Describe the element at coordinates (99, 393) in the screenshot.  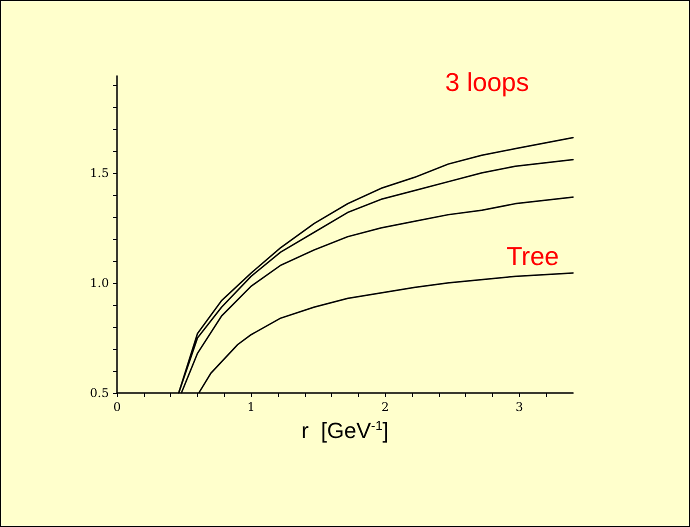
I see `y-tick-label: 0.5` at that location.